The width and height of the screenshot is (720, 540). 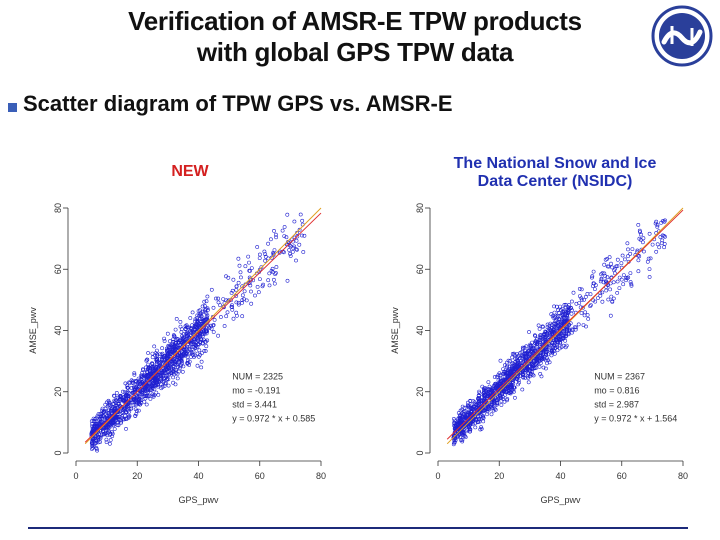 What do you see at coordinates (616, 405) in the screenshot?
I see `stat-std: std = 2.987` at bounding box center [616, 405].